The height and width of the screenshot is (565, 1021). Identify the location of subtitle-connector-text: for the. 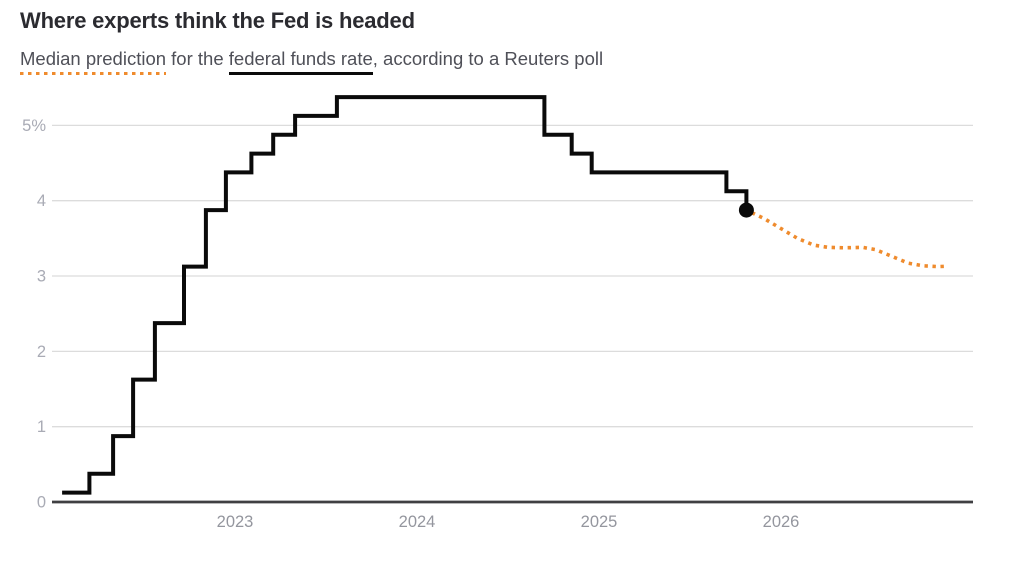
(197, 58).